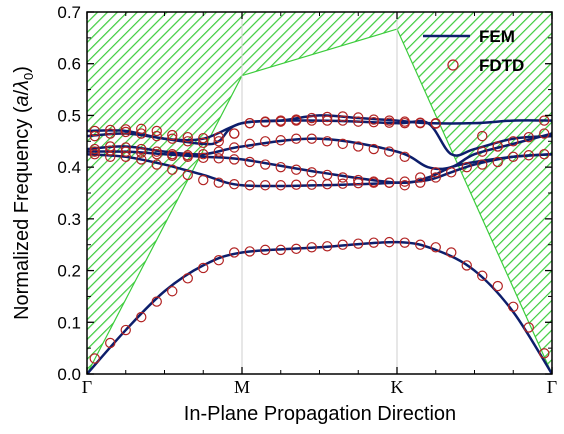  I want to click on y-tick-label: 0.6, so click(69, 64).